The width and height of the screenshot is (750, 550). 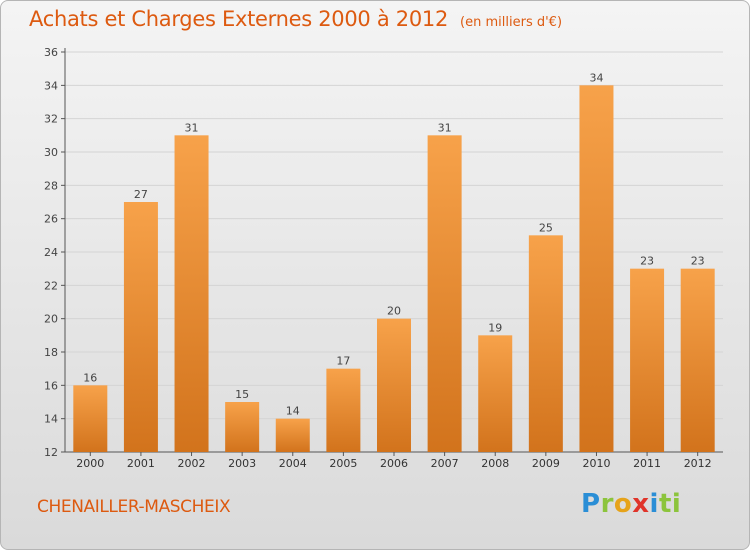 I want to click on y-tick-label: 32, so click(x=51, y=119).